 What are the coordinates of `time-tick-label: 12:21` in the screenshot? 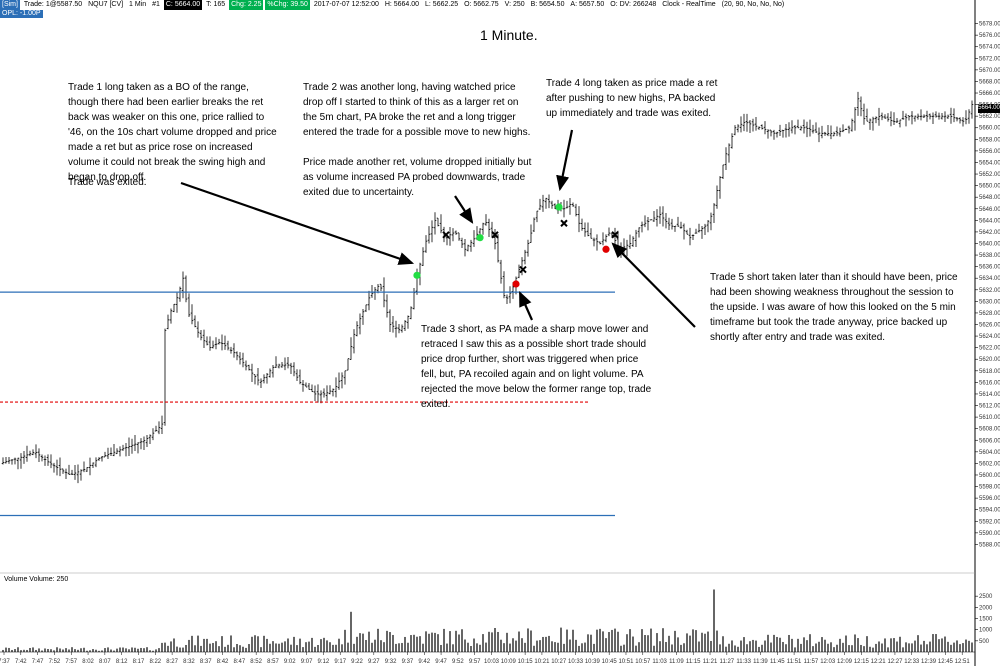 It's located at (879, 662).